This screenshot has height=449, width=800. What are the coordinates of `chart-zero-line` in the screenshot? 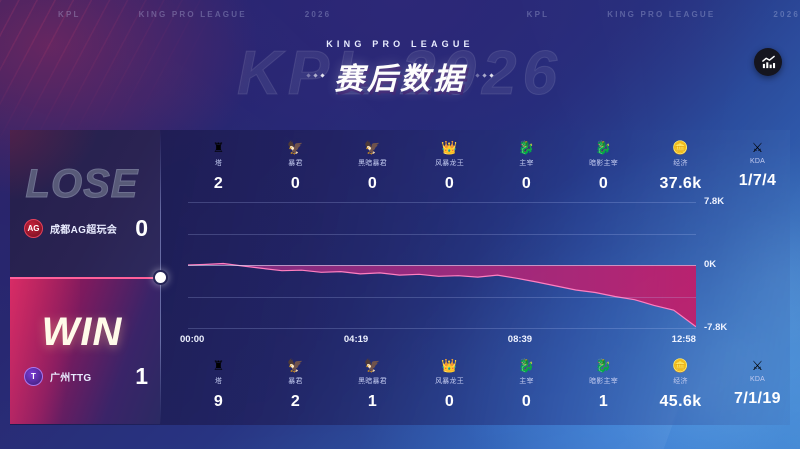 It's located at (442, 265).